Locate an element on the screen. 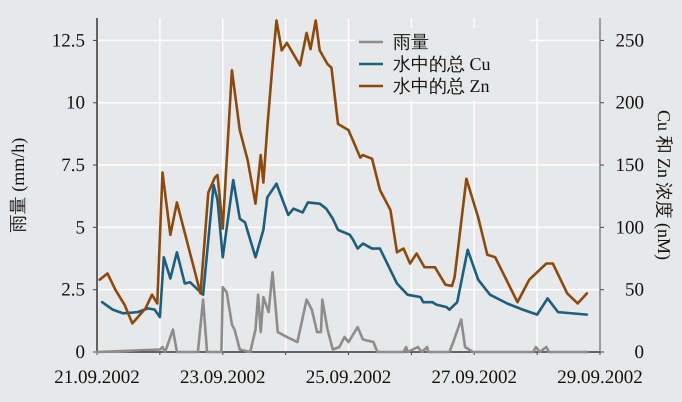 This screenshot has width=682, height=402. y-tick-label: 7.5 is located at coordinates (73, 165).